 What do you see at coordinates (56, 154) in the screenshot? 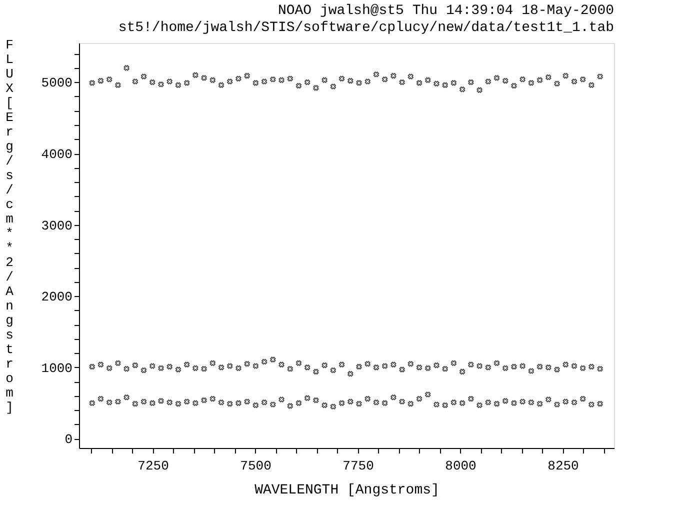
I see `y-tick-label: 4000` at bounding box center [56, 154].